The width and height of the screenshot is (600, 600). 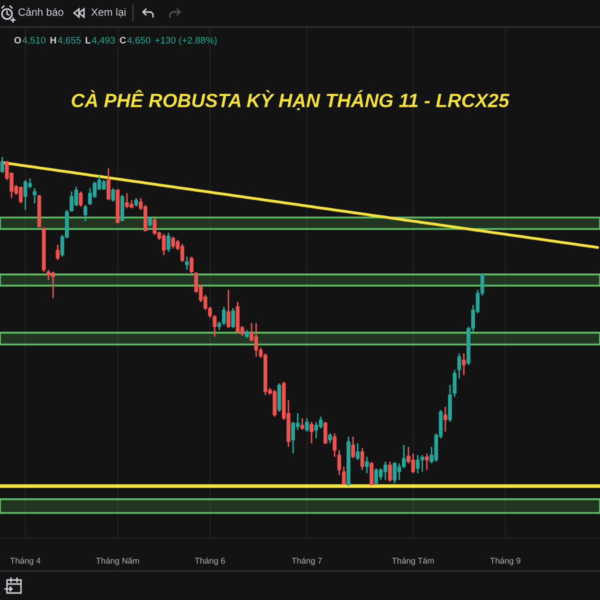 What do you see at coordinates (209, 561) in the screenshot?
I see `x-tick-label: Tháng 6` at bounding box center [209, 561].